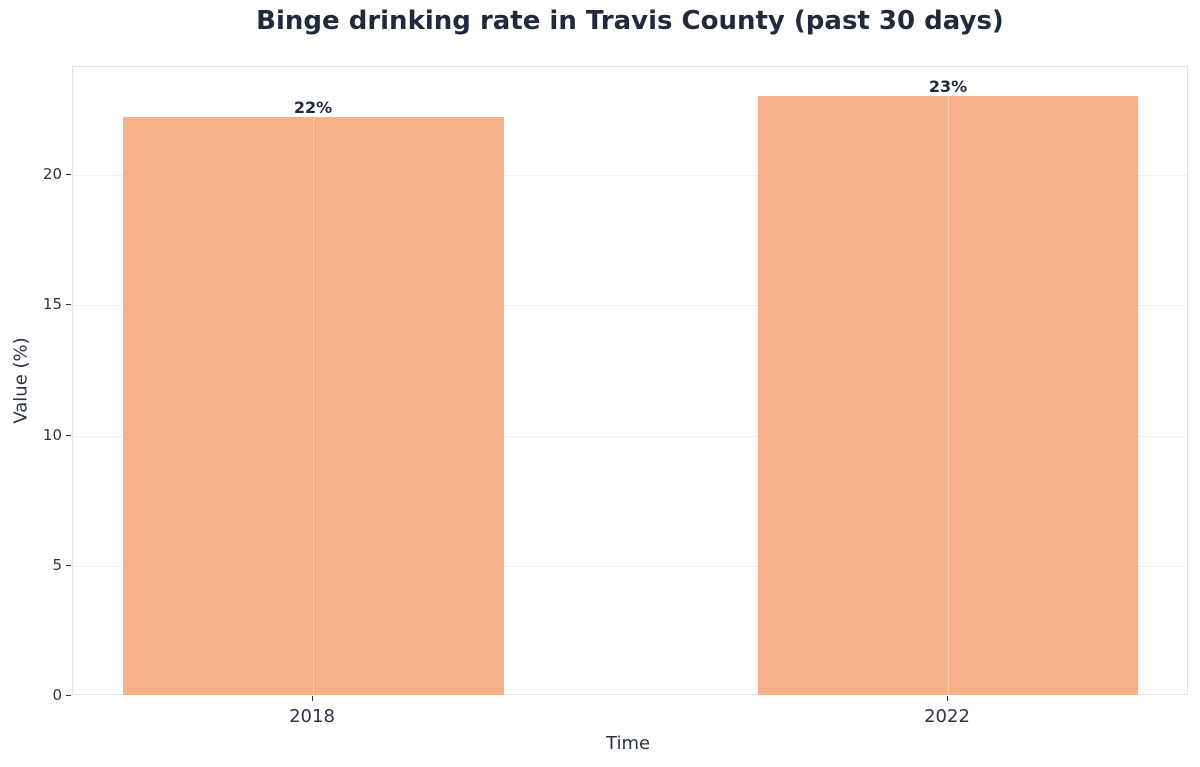 This screenshot has height=767, width=1200. I want to click on vgridline-2022, so click(948, 380).